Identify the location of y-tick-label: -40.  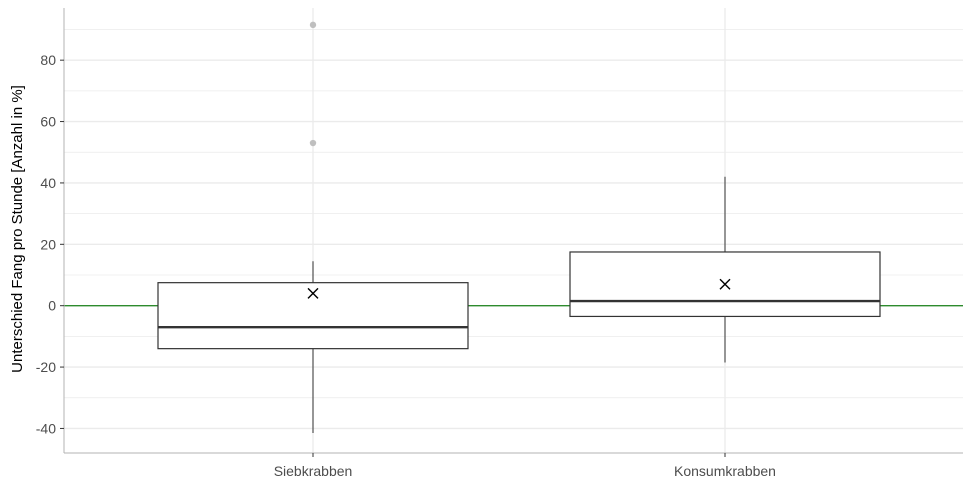
(46, 428).